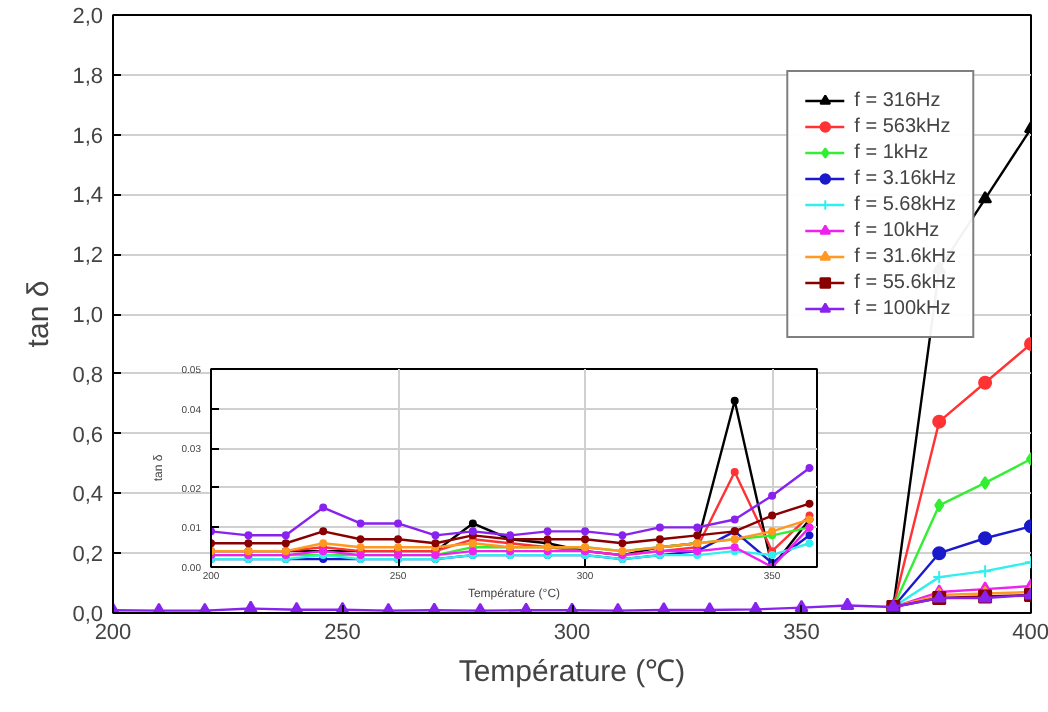 The width and height of the screenshot is (1048, 712). What do you see at coordinates (905, 256) in the screenshot?
I see `legend-label: f = 31.6kHz` at bounding box center [905, 256].